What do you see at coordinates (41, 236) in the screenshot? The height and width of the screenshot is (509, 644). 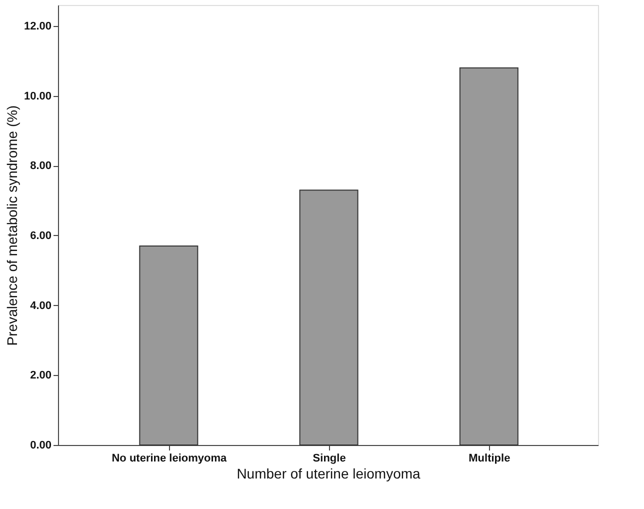 I see `y-tick-label: 6.00` at bounding box center [41, 236].